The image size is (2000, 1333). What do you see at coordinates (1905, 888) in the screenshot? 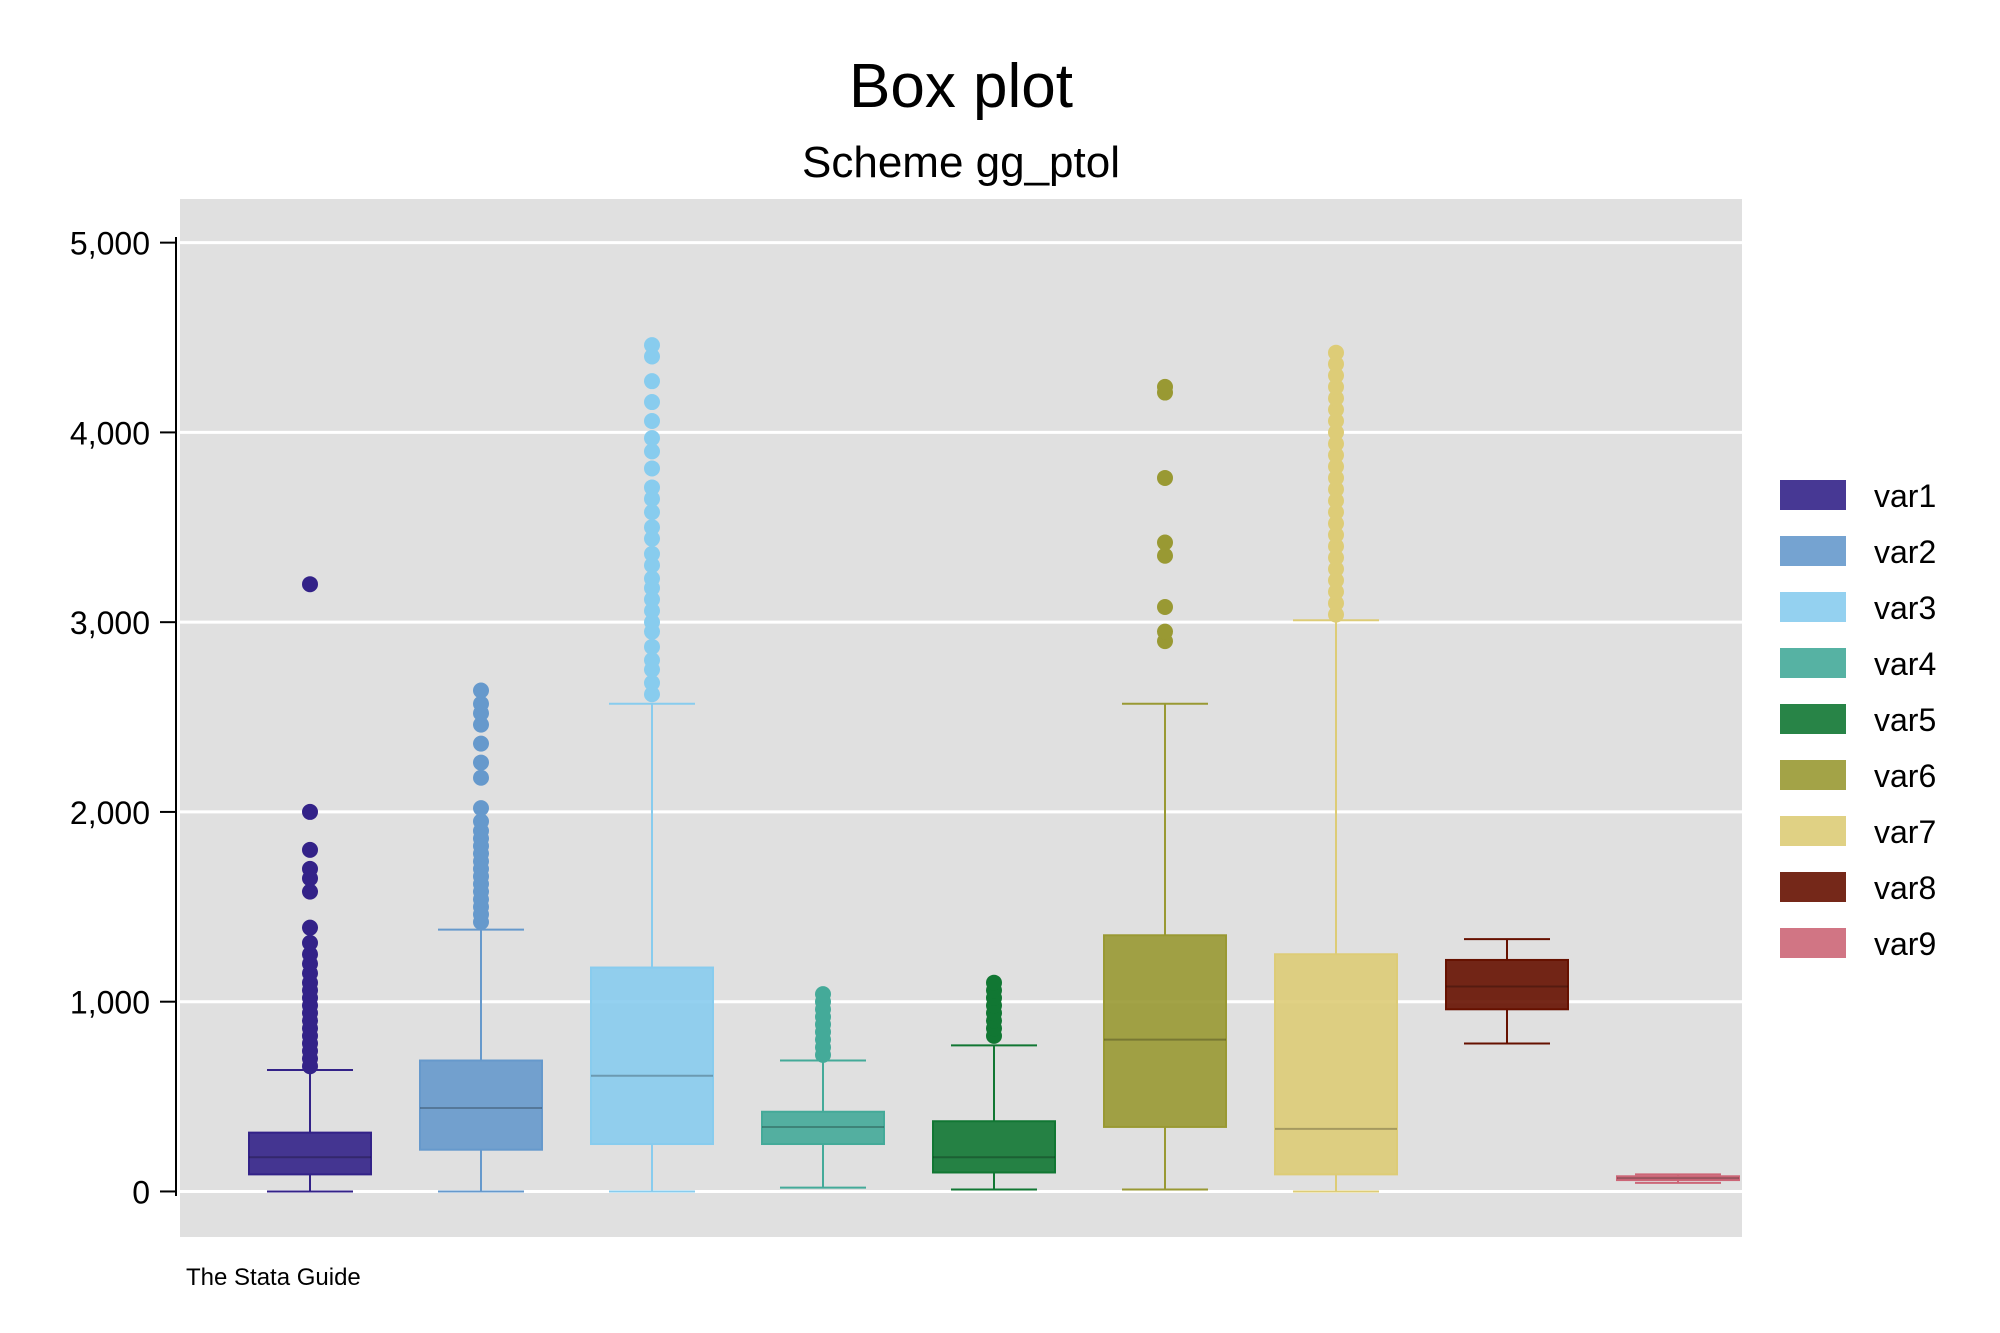
I see `legend-label-var8: var8` at bounding box center [1905, 888].